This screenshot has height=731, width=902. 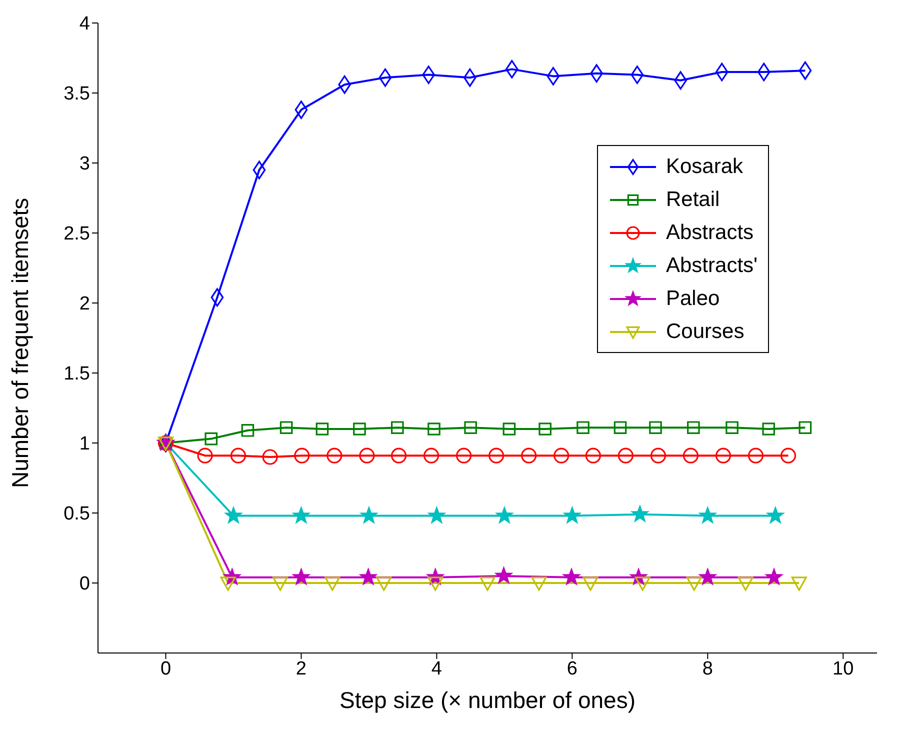 I want to click on y-tick-label: 0.5, so click(x=77, y=514).